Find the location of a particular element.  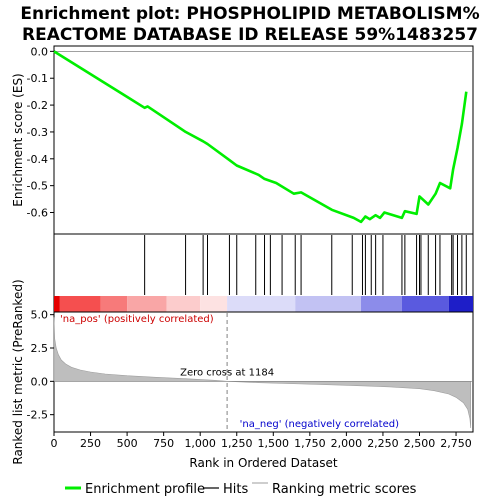

negative-correlation-label: 'na_neg' (negatively correlated) is located at coordinates (319, 424).